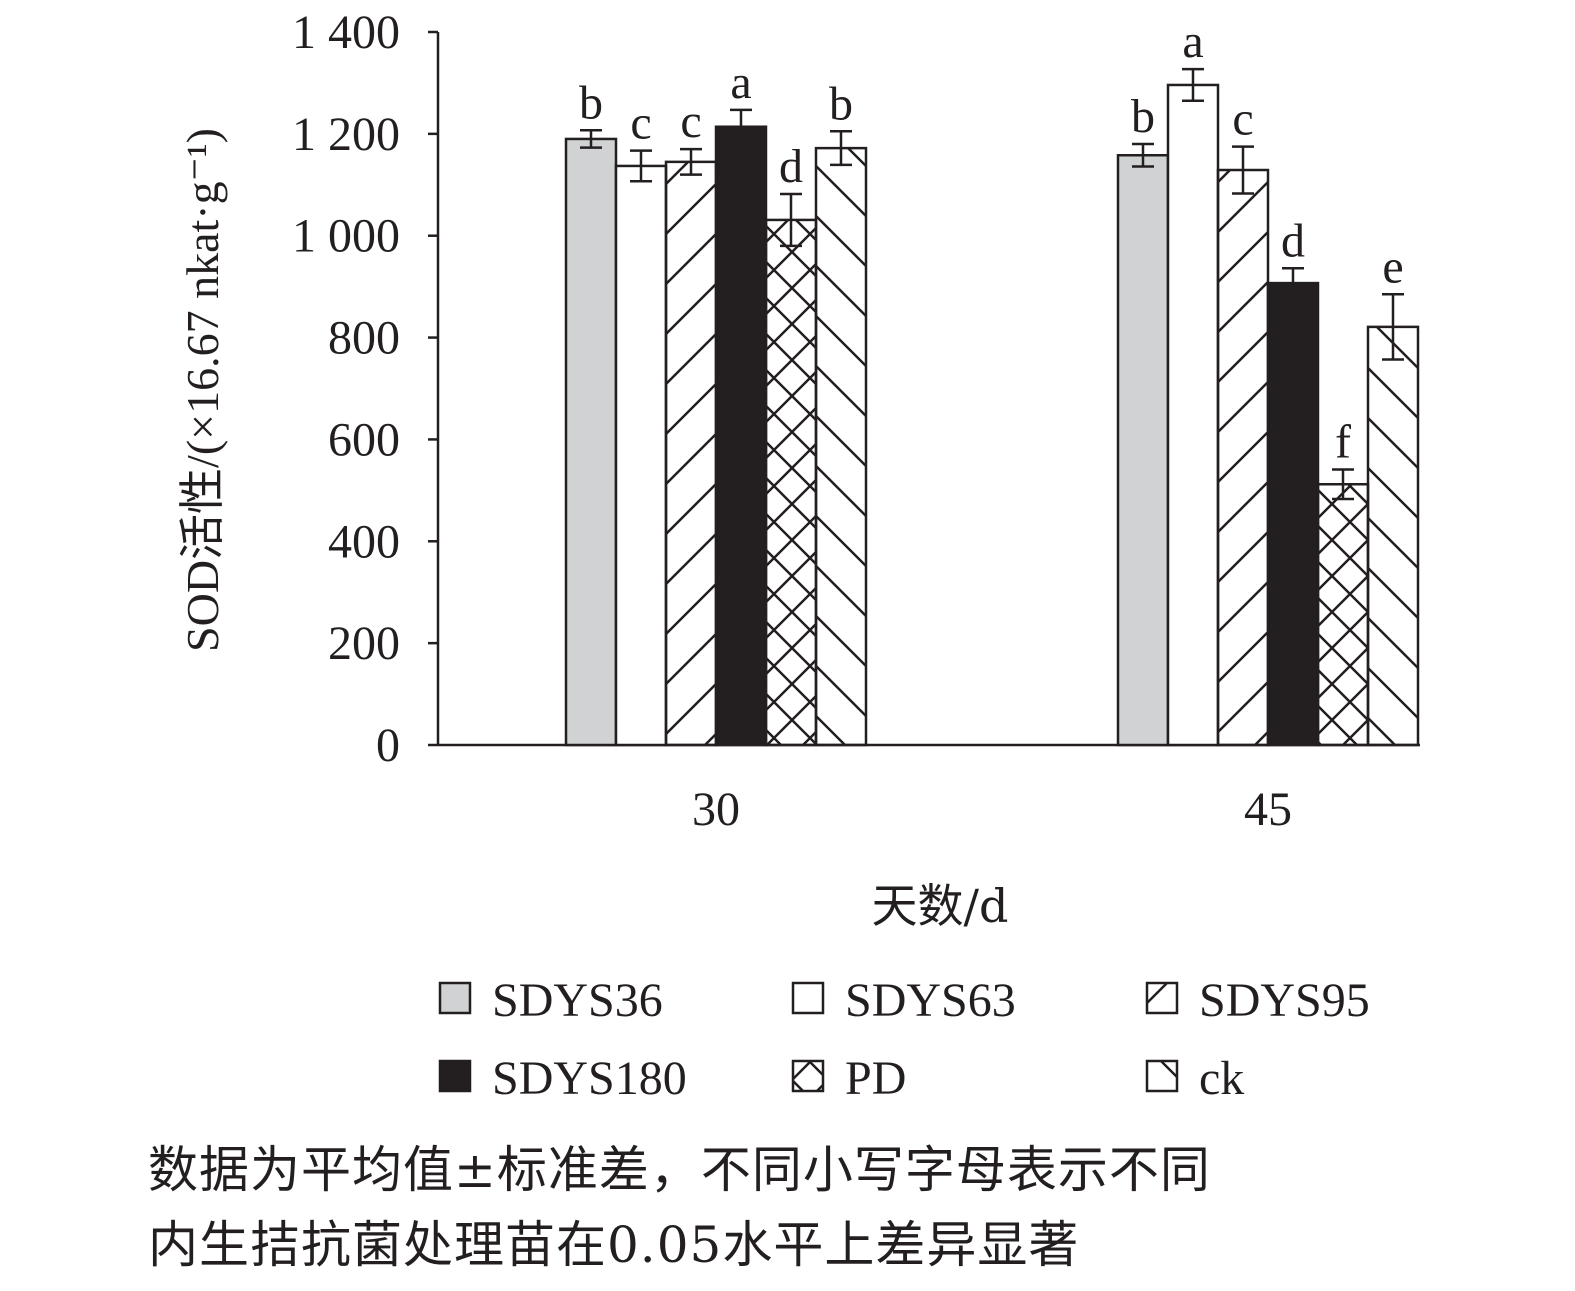  I want to click on y-axis-label: SOD活性/(×16.67 nkat·g⁻¹), so click(202, 390).